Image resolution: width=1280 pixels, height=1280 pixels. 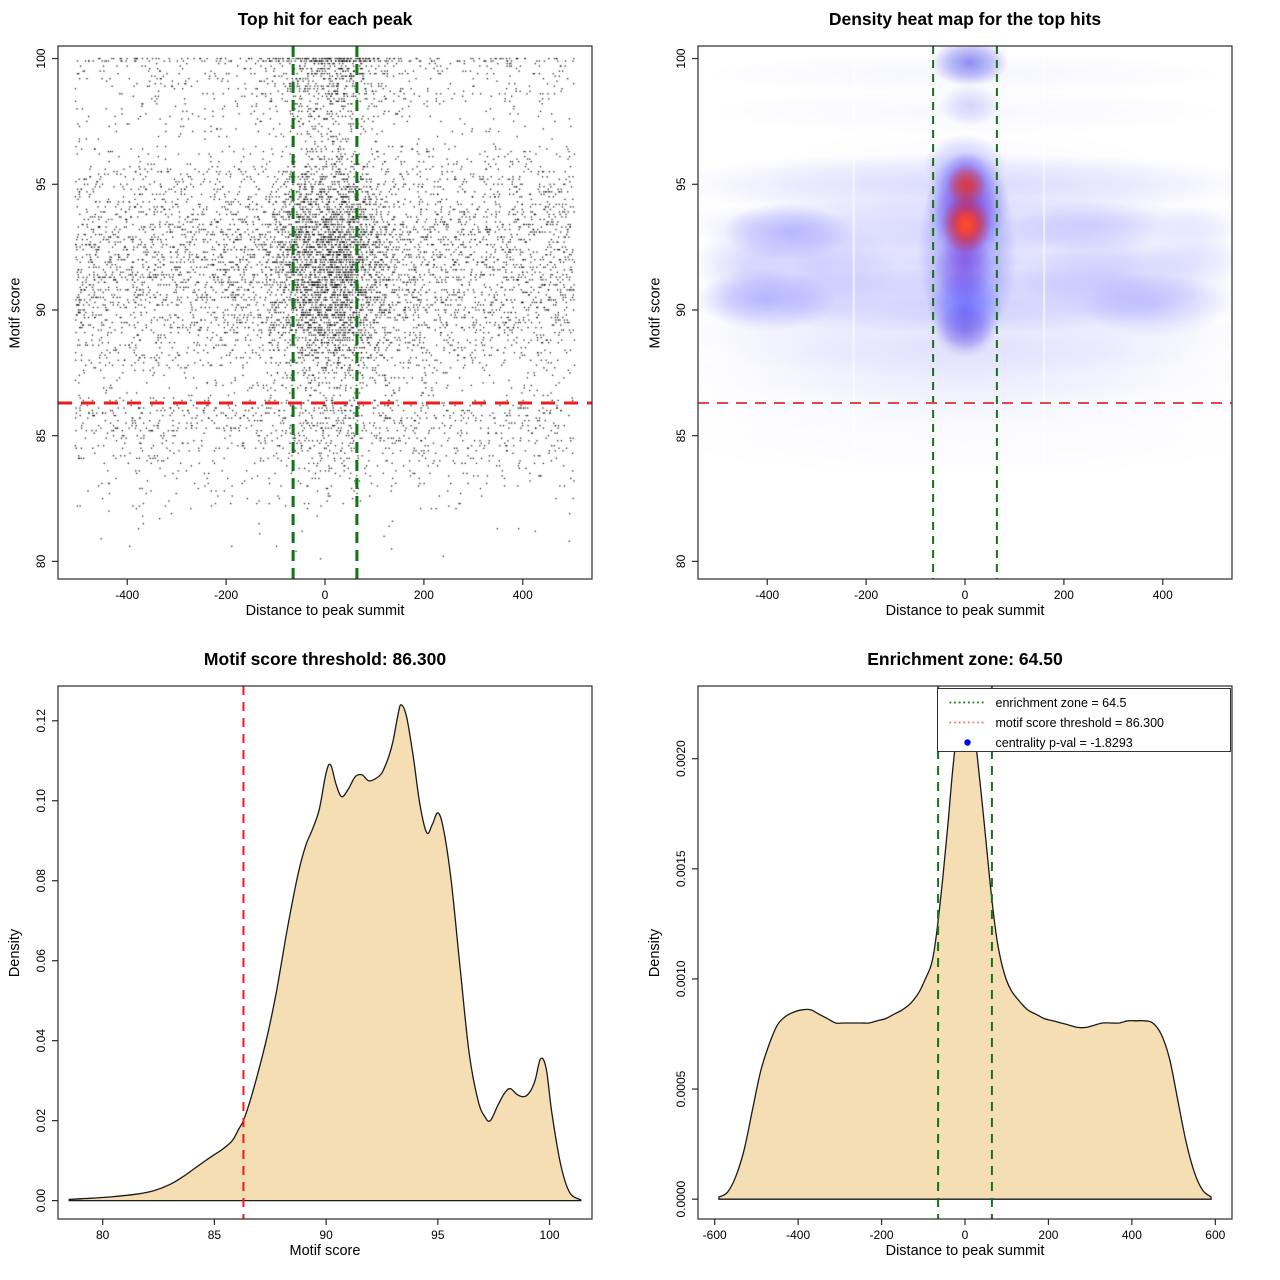 I want to click on heatmap-yaxis-label: Motif score, so click(x=655, y=312).